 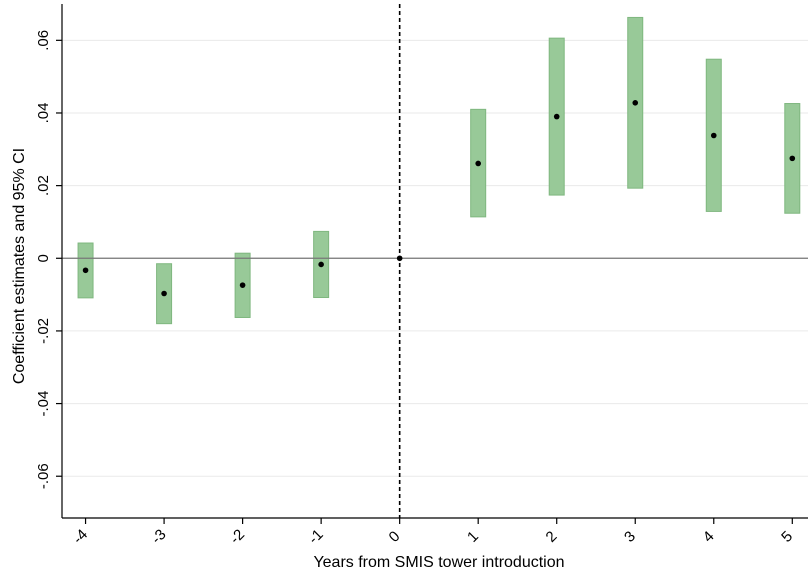 What do you see at coordinates (237, 536) in the screenshot?
I see `x-tick-label: -2` at bounding box center [237, 536].